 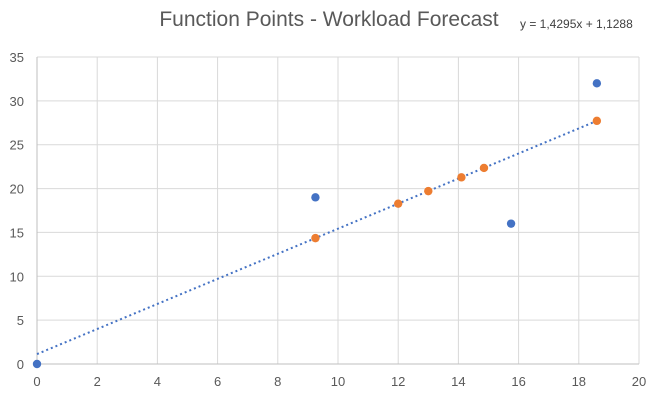 What do you see at coordinates (20, 364) in the screenshot?
I see `y-tick-label: 0` at bounding box center [20, 364].